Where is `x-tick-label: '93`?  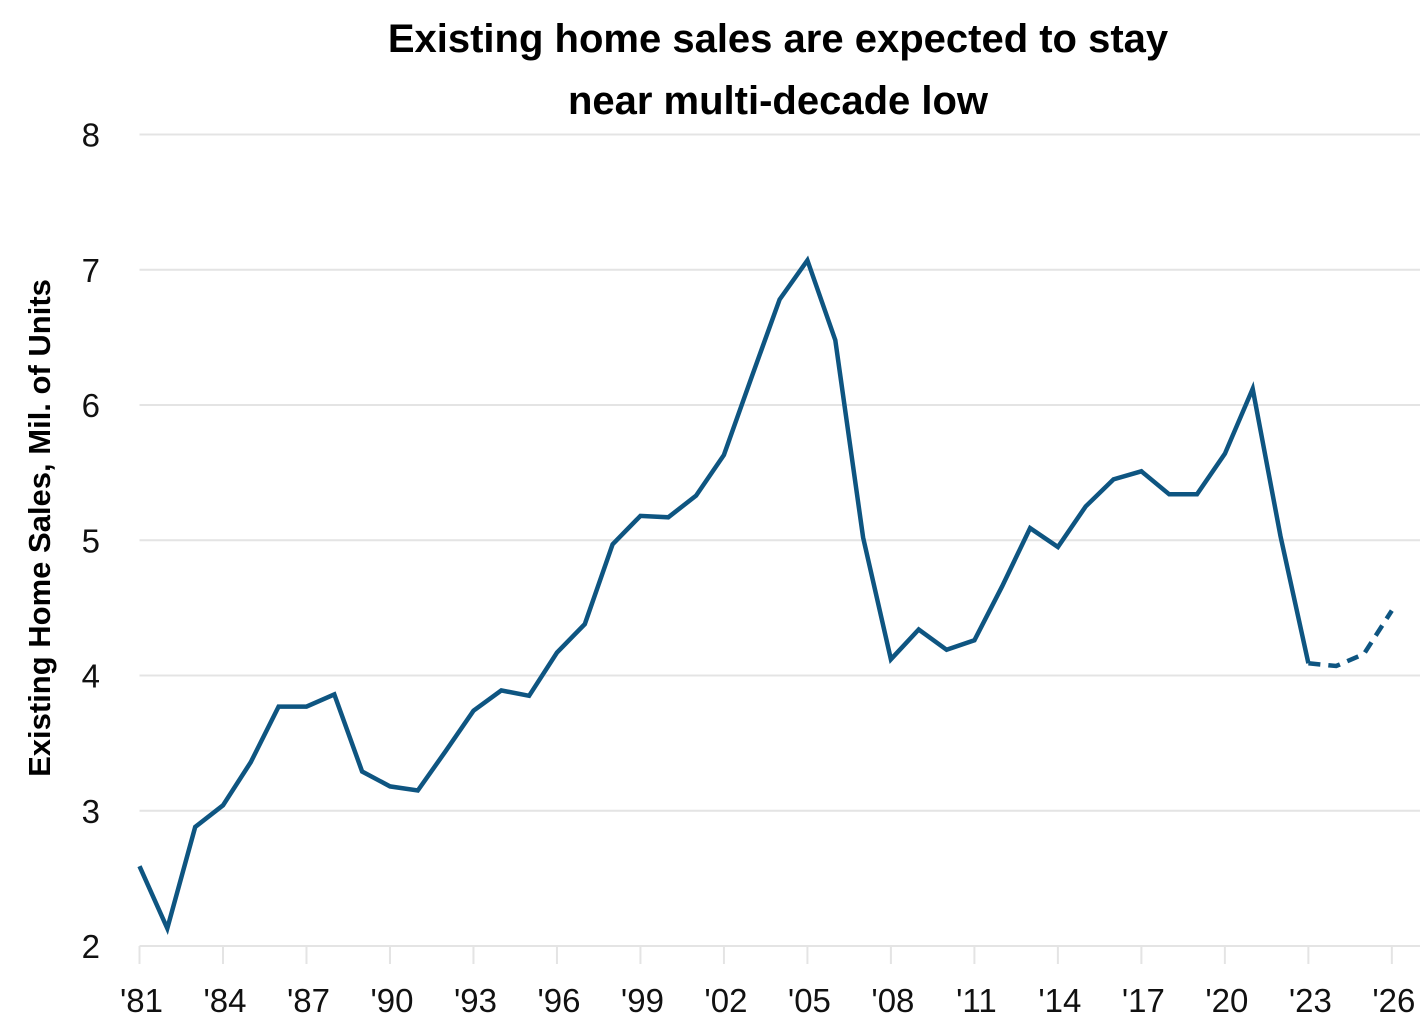 x-tick-label: '93 is located at coordinates (475, 1000).